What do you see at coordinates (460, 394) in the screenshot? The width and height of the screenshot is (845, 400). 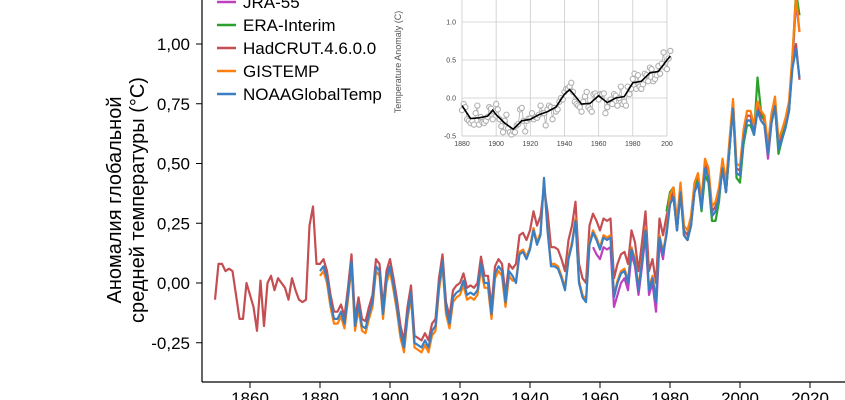 I see `x-tick-label: 1920` at bounding box center [460, 394].